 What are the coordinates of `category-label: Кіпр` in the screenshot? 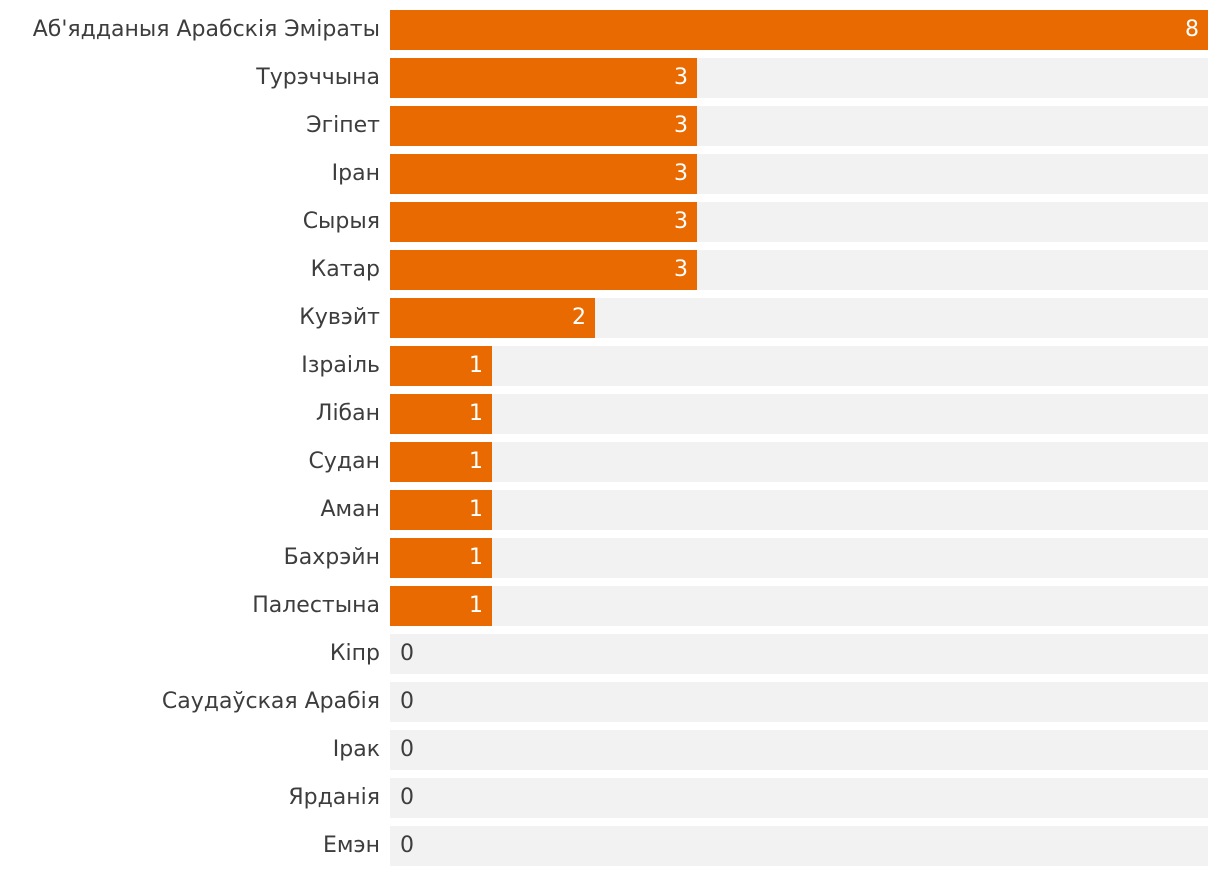 It's located at (354, 653).